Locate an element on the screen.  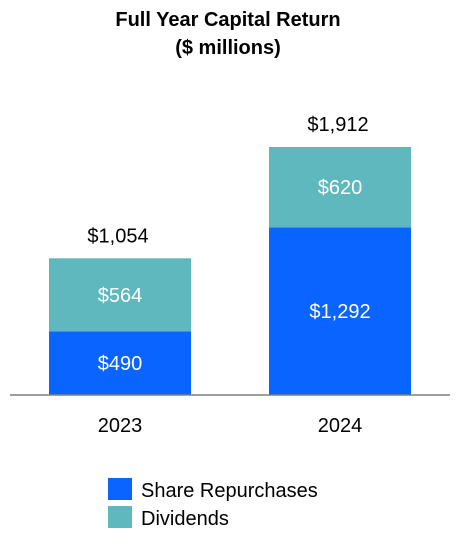
data-label-2024-dividends: $620 is located at coordinates (340, 188).